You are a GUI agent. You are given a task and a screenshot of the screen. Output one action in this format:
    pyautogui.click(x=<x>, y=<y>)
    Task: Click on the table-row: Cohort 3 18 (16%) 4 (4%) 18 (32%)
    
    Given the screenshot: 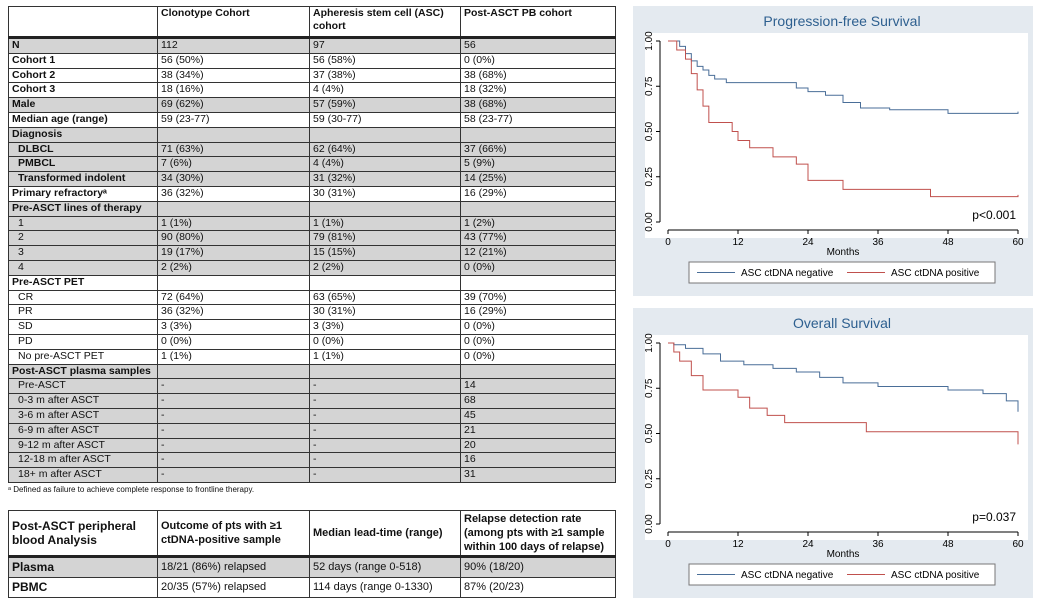 What is the action you would take?
    pyautogui.click(x=312, y=90)
    